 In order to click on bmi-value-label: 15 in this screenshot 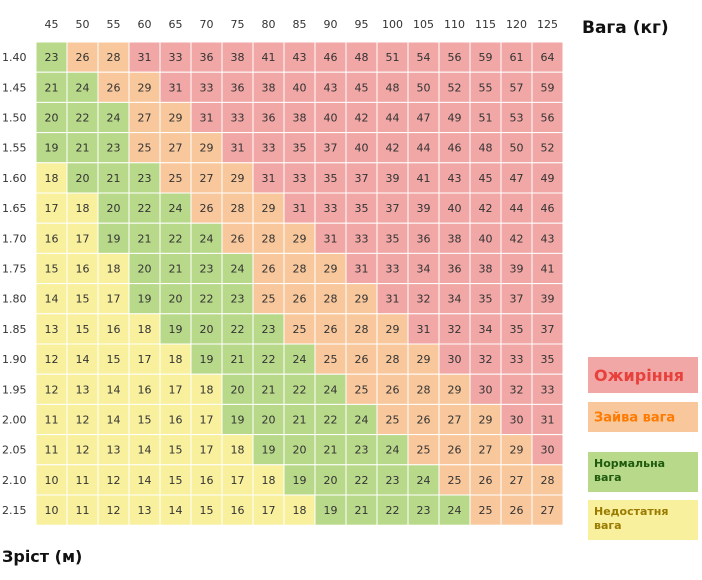, I will do `click(52, 269)`.